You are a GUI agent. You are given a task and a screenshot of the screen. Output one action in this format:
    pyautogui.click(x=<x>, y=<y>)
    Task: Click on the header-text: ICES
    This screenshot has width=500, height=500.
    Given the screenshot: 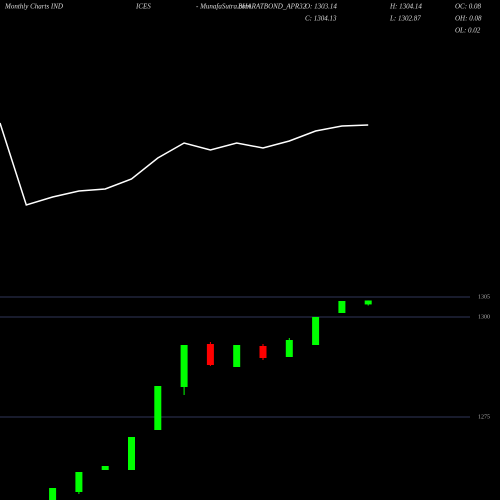 What is the action you would take?
    pyautogui.click(x=143, y=7)
    